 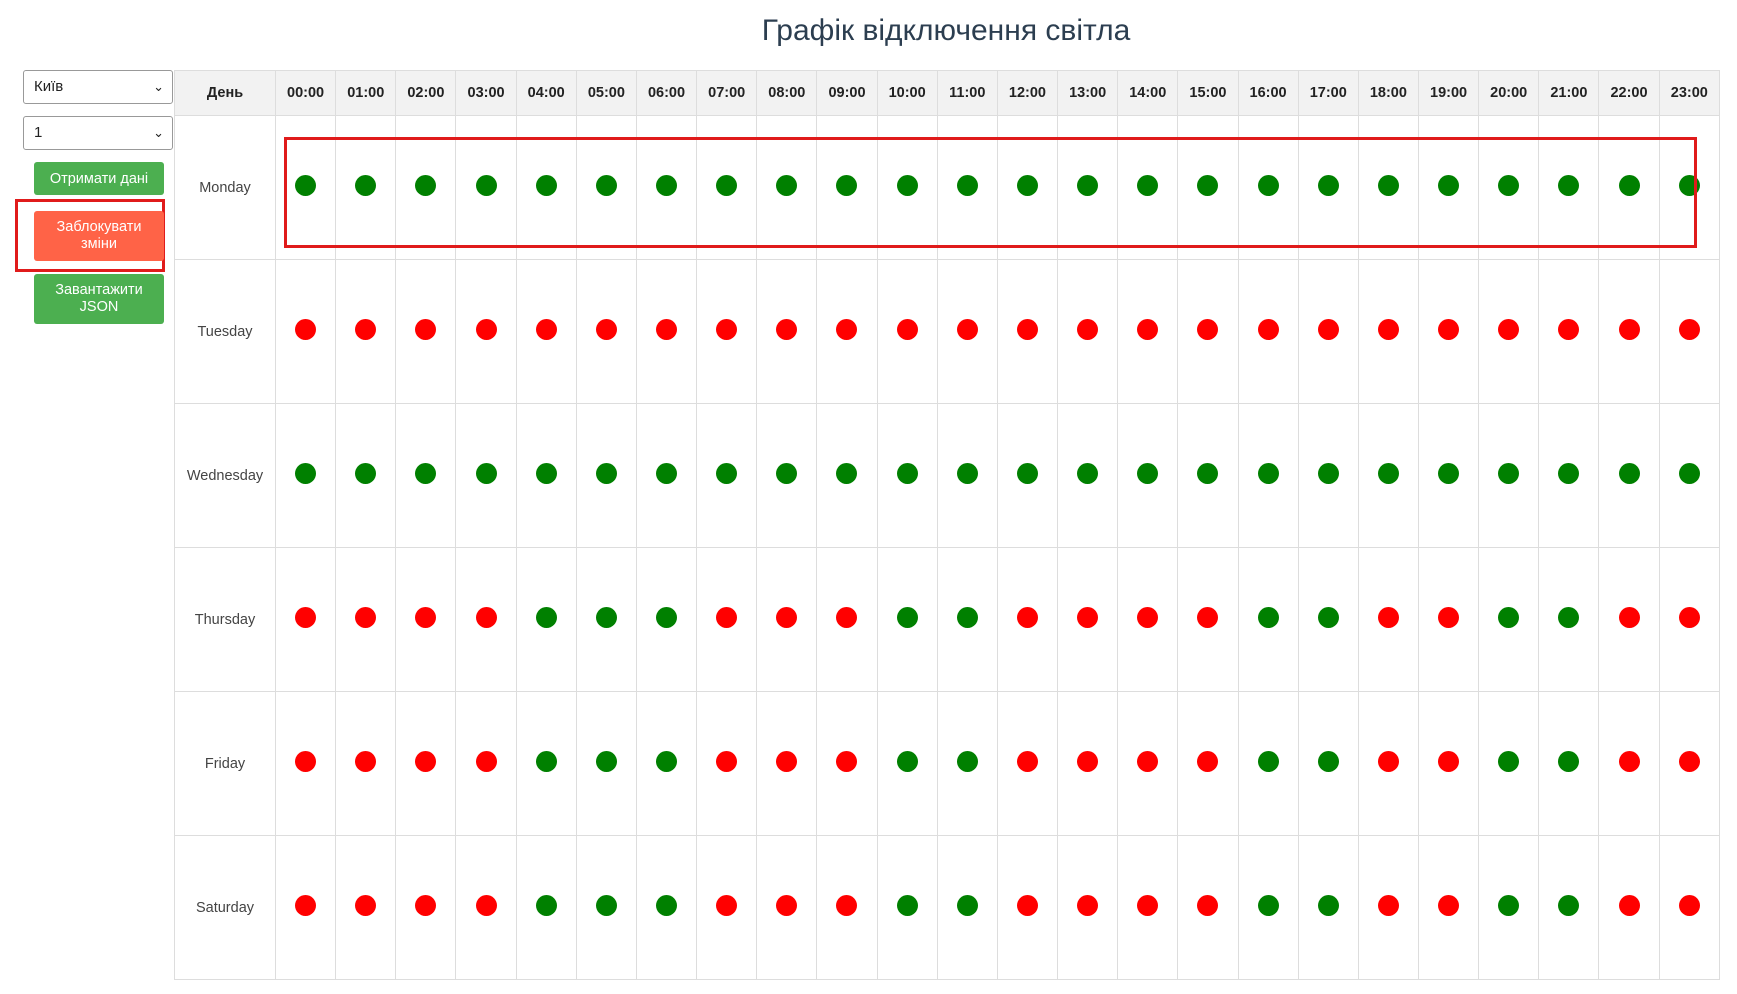 I want to click on download-json-button: Завантажити JSON, so click(x=99, y=299).